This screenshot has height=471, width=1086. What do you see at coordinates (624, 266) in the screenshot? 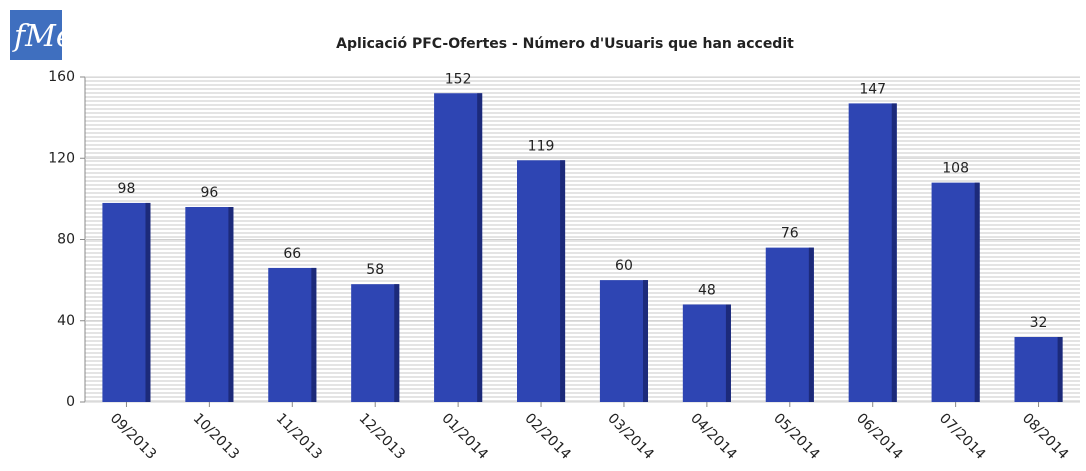
I see `value-label: 60` at bounding box center [624, 266].